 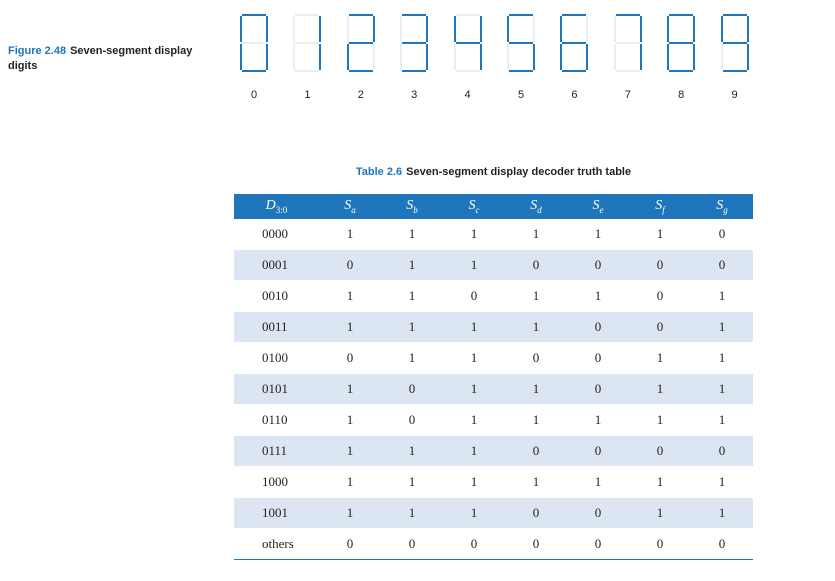 What do you see at coordinates (276, 420) in the screenshot?
I see `input-cell: 0110` at bounding box center [276, 420].